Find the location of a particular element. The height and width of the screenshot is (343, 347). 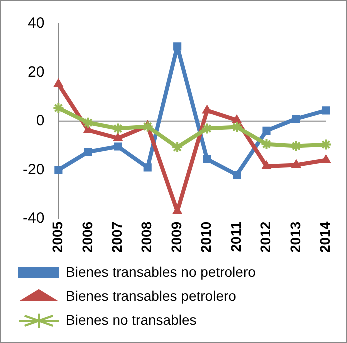

y-tick-label: 20 is located at coordinates (36, 72).